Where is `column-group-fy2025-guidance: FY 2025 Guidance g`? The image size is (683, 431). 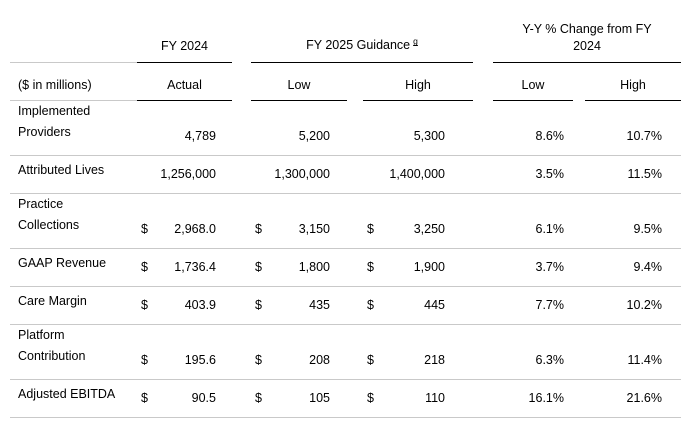
column-group-fy2025-guidance: FY 2025 Guidance g is located at coordinates (362, 36).